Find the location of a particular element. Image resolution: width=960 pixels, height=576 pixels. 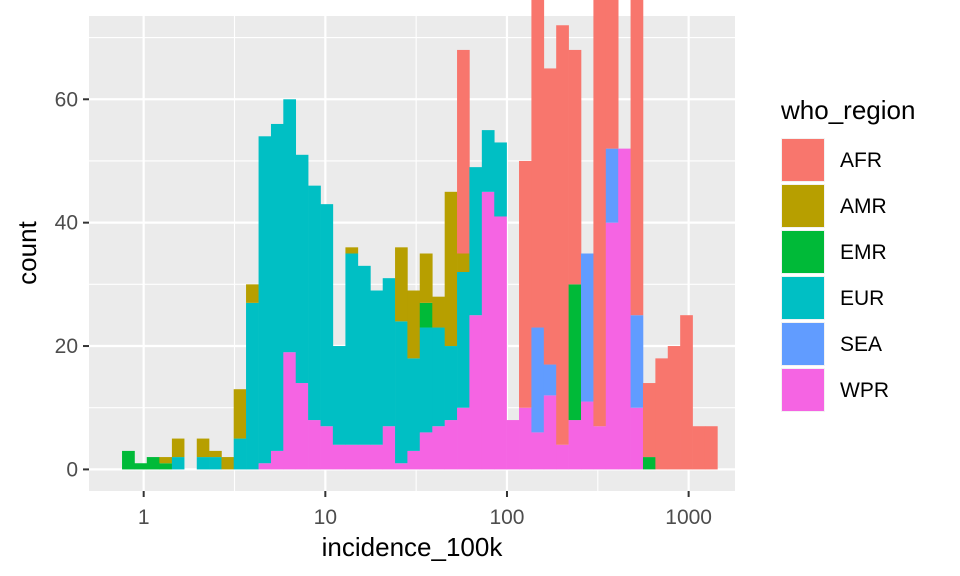

x-tick-label: 1000 is located at coordinates (688, 517).